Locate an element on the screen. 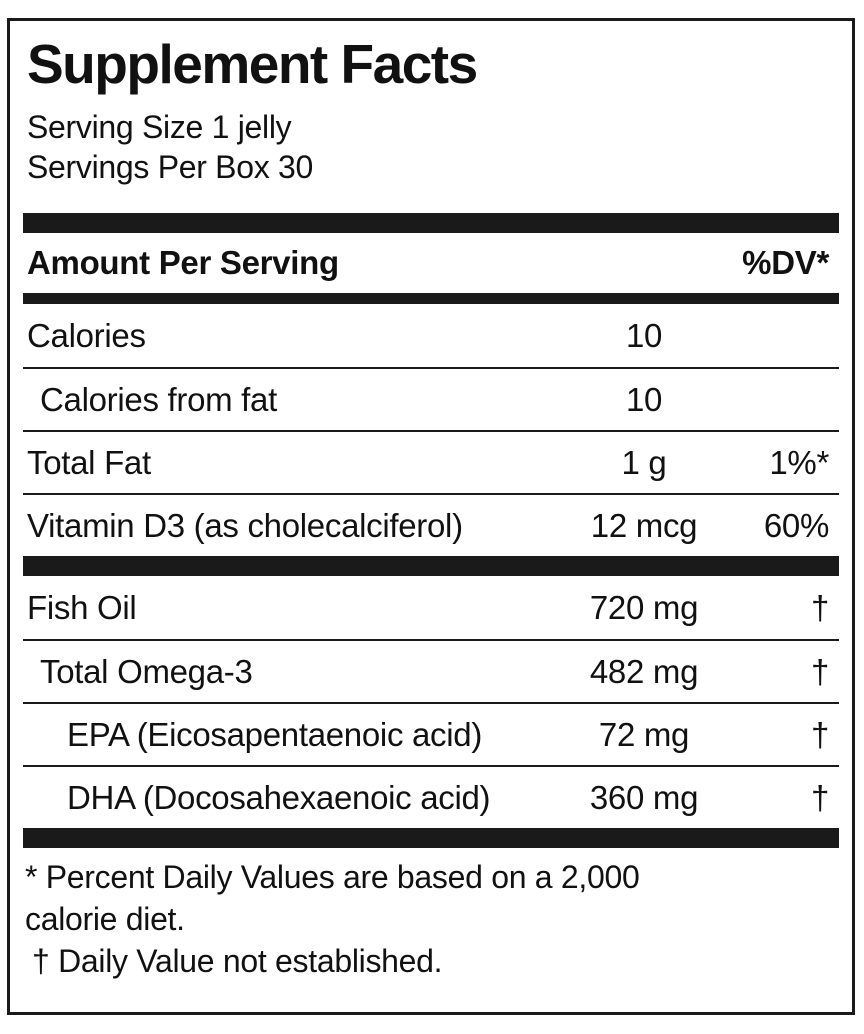 The height and width of the screenshot is (1034, 864). nutrient-dv: 60% is located at coordinates (796, 525).